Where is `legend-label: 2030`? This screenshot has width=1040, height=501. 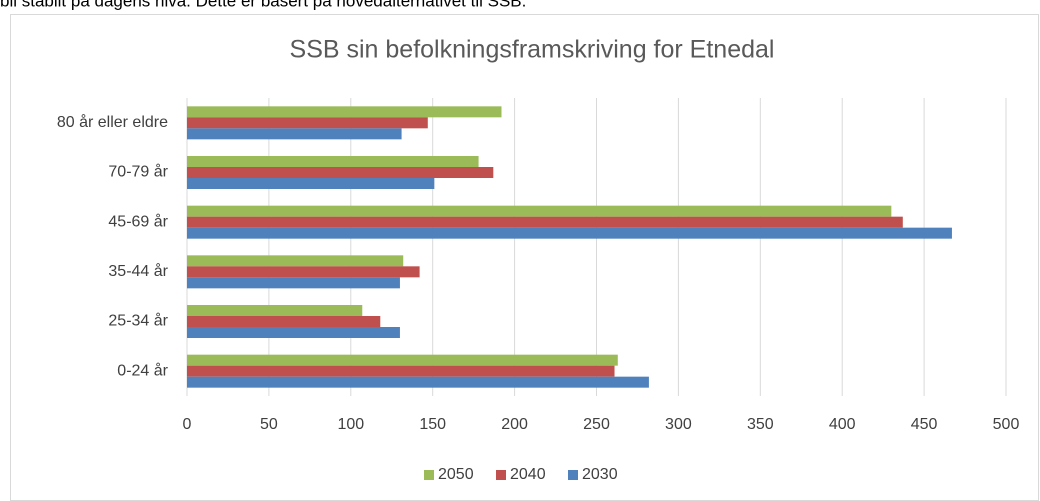
legend-label: 2030 is located at coordinates (600, 474).